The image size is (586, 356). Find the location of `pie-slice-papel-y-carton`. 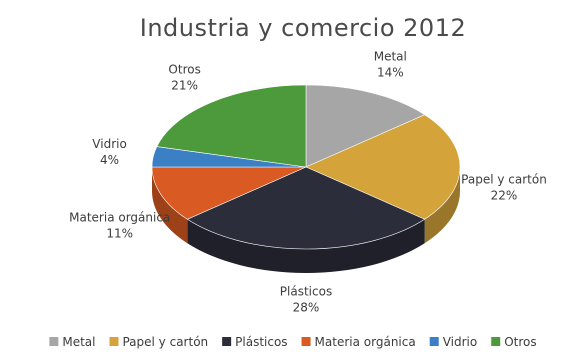

pie-slice-papel-y-carton is located at coordinates (383, 167).